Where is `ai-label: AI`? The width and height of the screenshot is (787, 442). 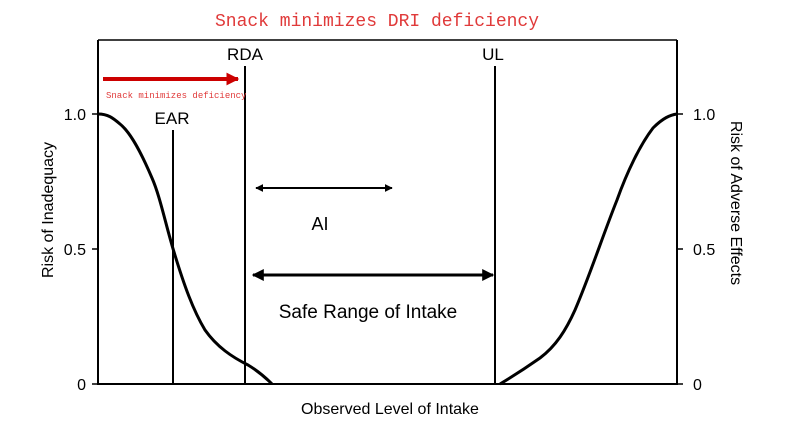 ai-label: AI is located at coordinates (319, 224).